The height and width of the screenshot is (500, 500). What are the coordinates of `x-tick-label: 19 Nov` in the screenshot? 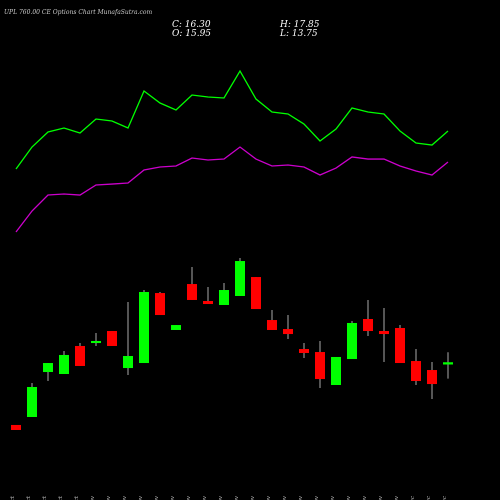 It's located at (285, 497).